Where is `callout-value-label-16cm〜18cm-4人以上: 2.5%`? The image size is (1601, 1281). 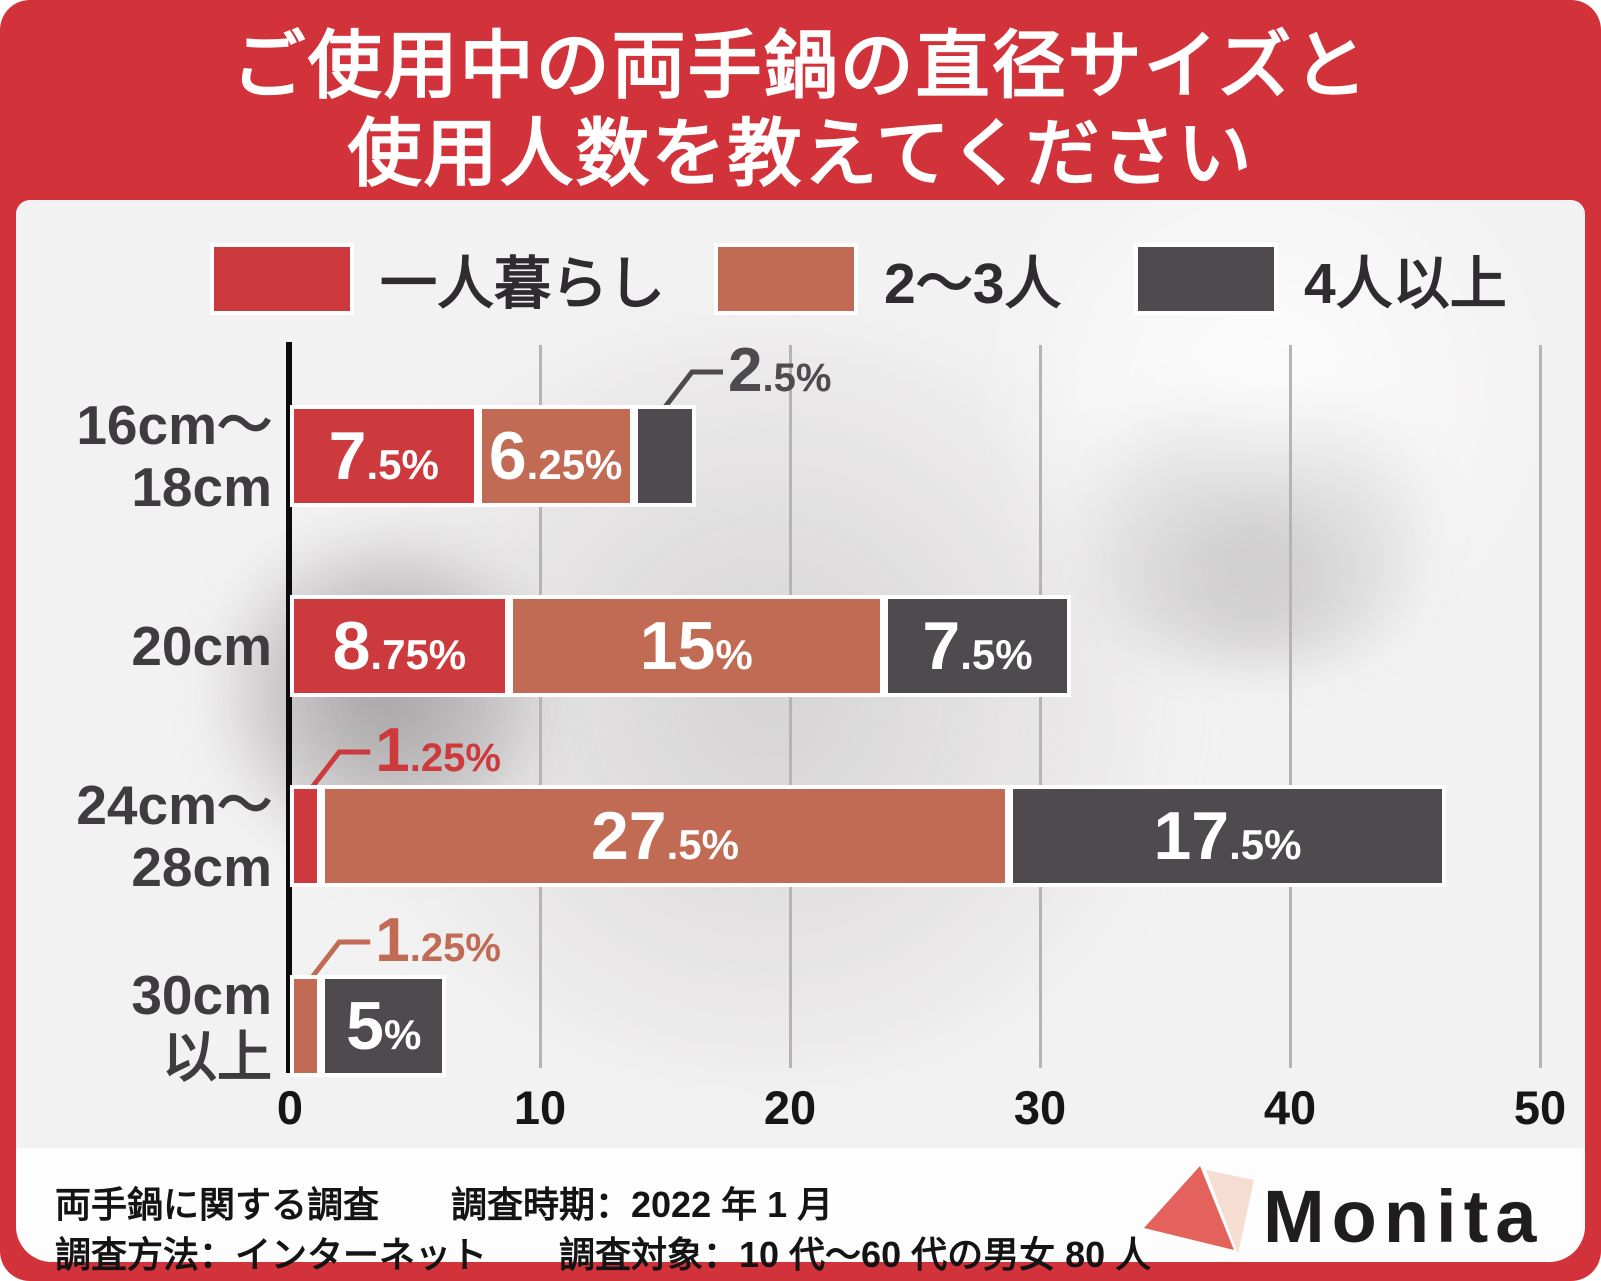
callout-value-label-16cm〜18cm-4人以上: 2.5% is located at coordinates (780, 370).